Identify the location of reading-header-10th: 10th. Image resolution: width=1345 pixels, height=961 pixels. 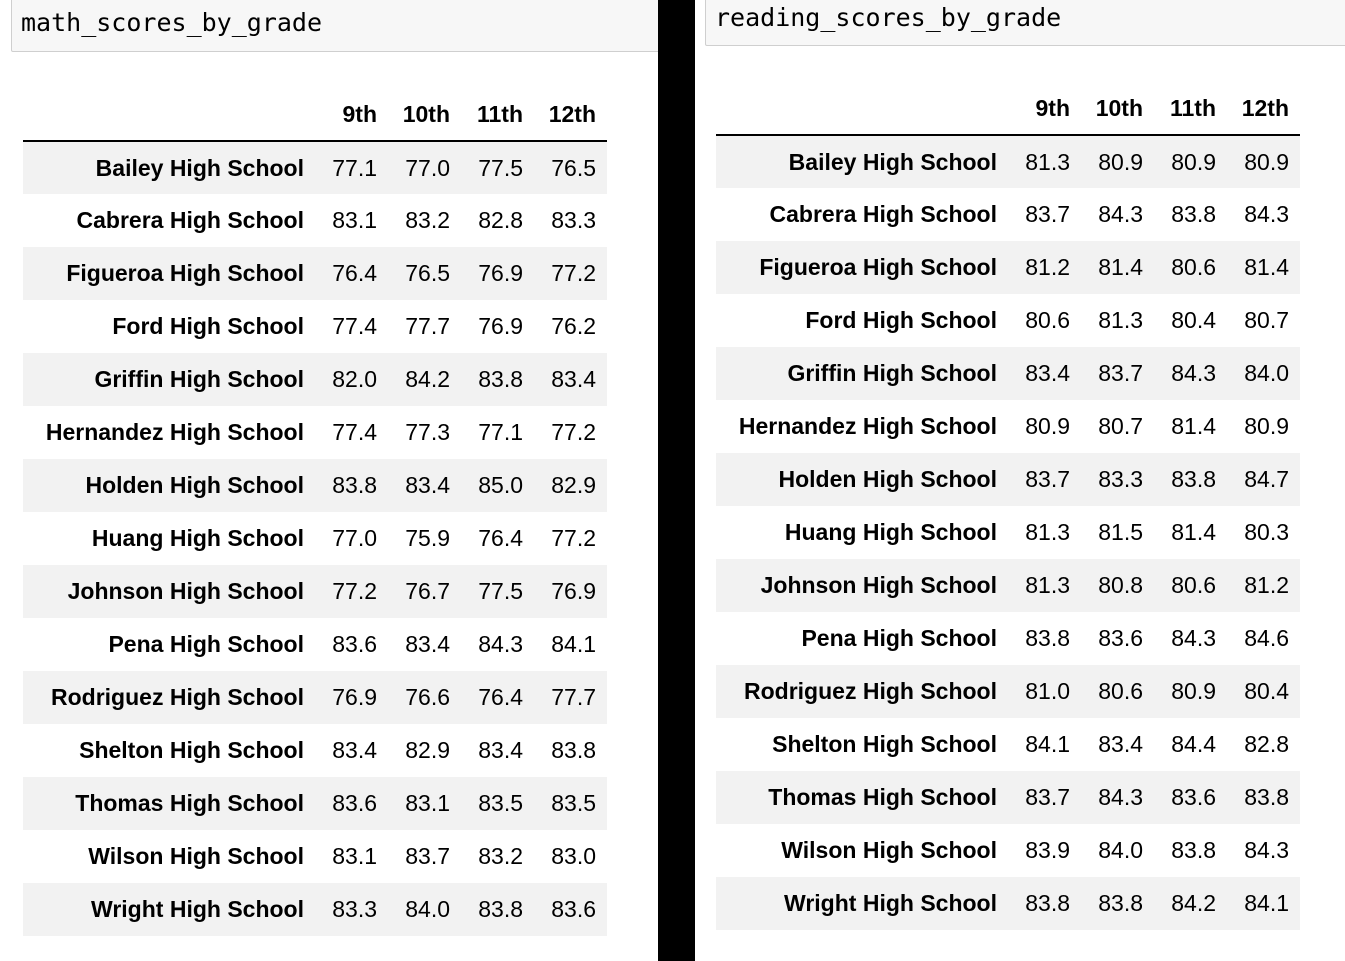
(1119, 107).